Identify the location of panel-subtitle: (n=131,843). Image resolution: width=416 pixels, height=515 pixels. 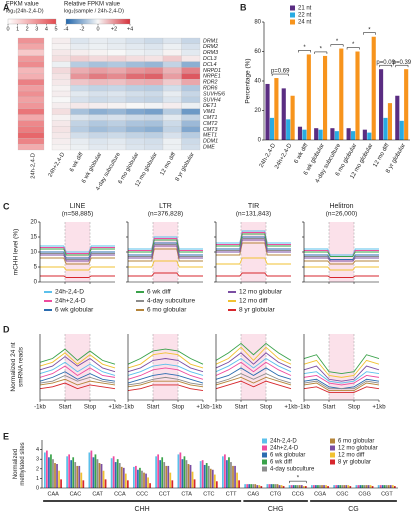
(253, 214).